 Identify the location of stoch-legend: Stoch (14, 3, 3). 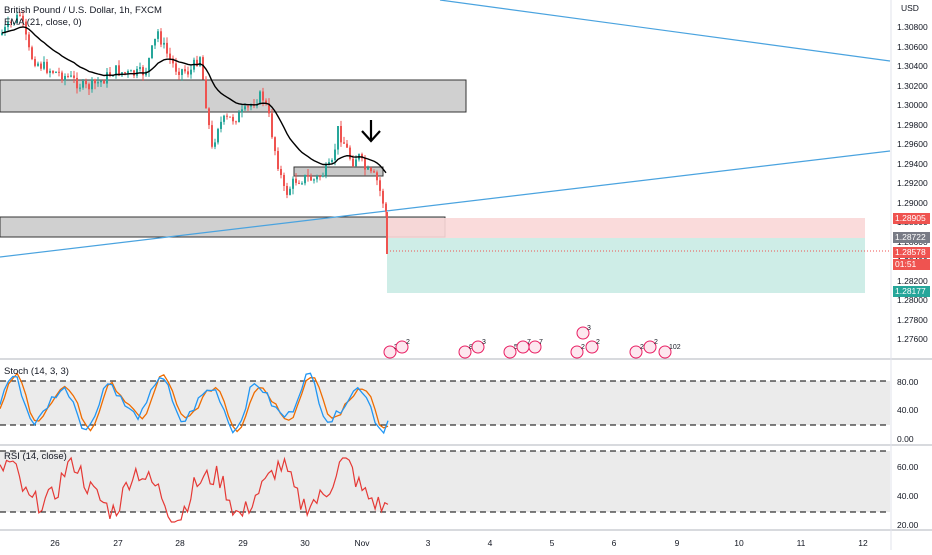
(36, 371).